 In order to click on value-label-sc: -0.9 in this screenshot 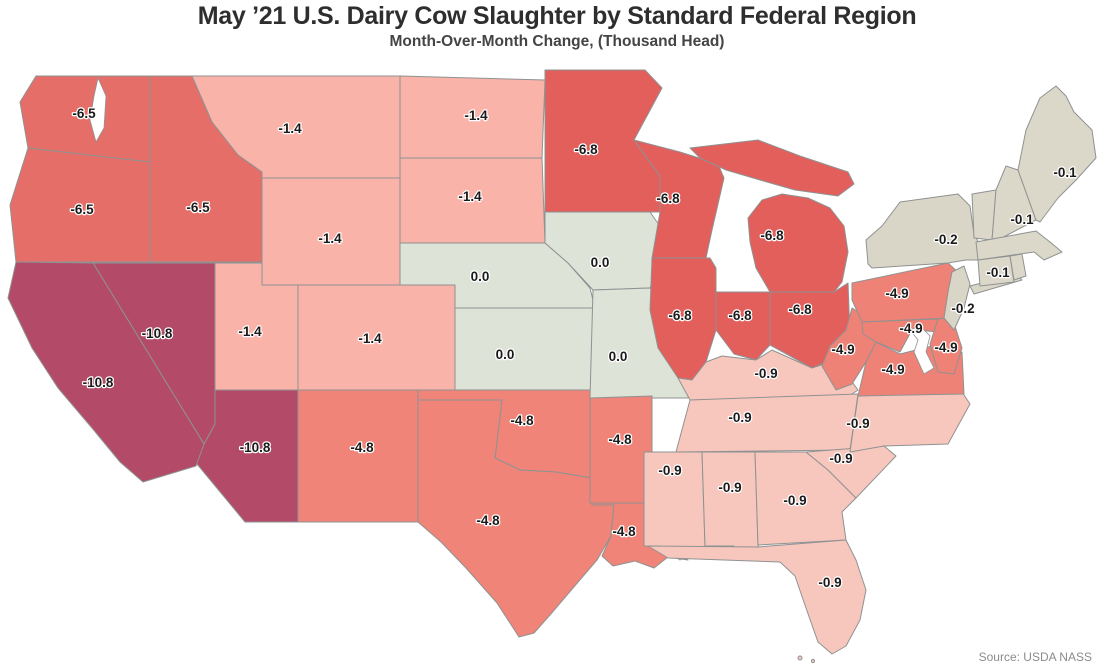, I will do `click(840, 458)`.